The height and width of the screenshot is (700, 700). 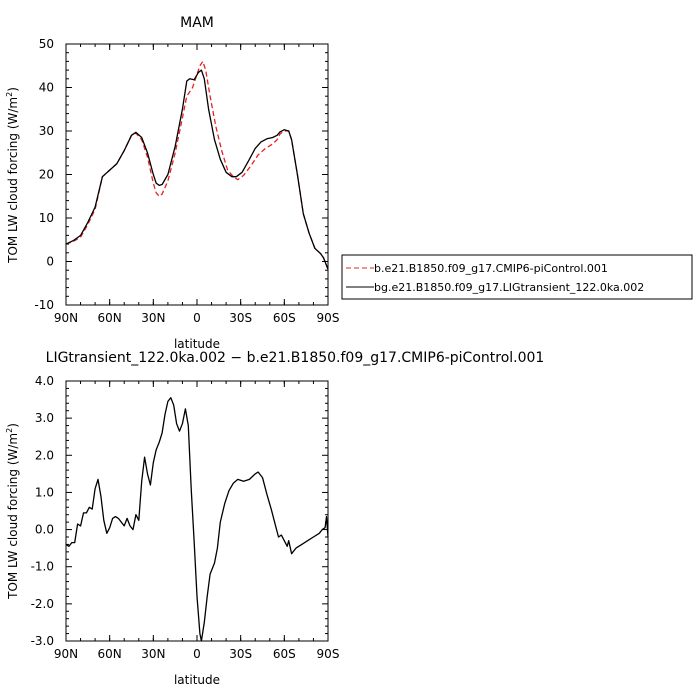 I want to click on top-y-tick-label: 0, so click(x=50, y=262).